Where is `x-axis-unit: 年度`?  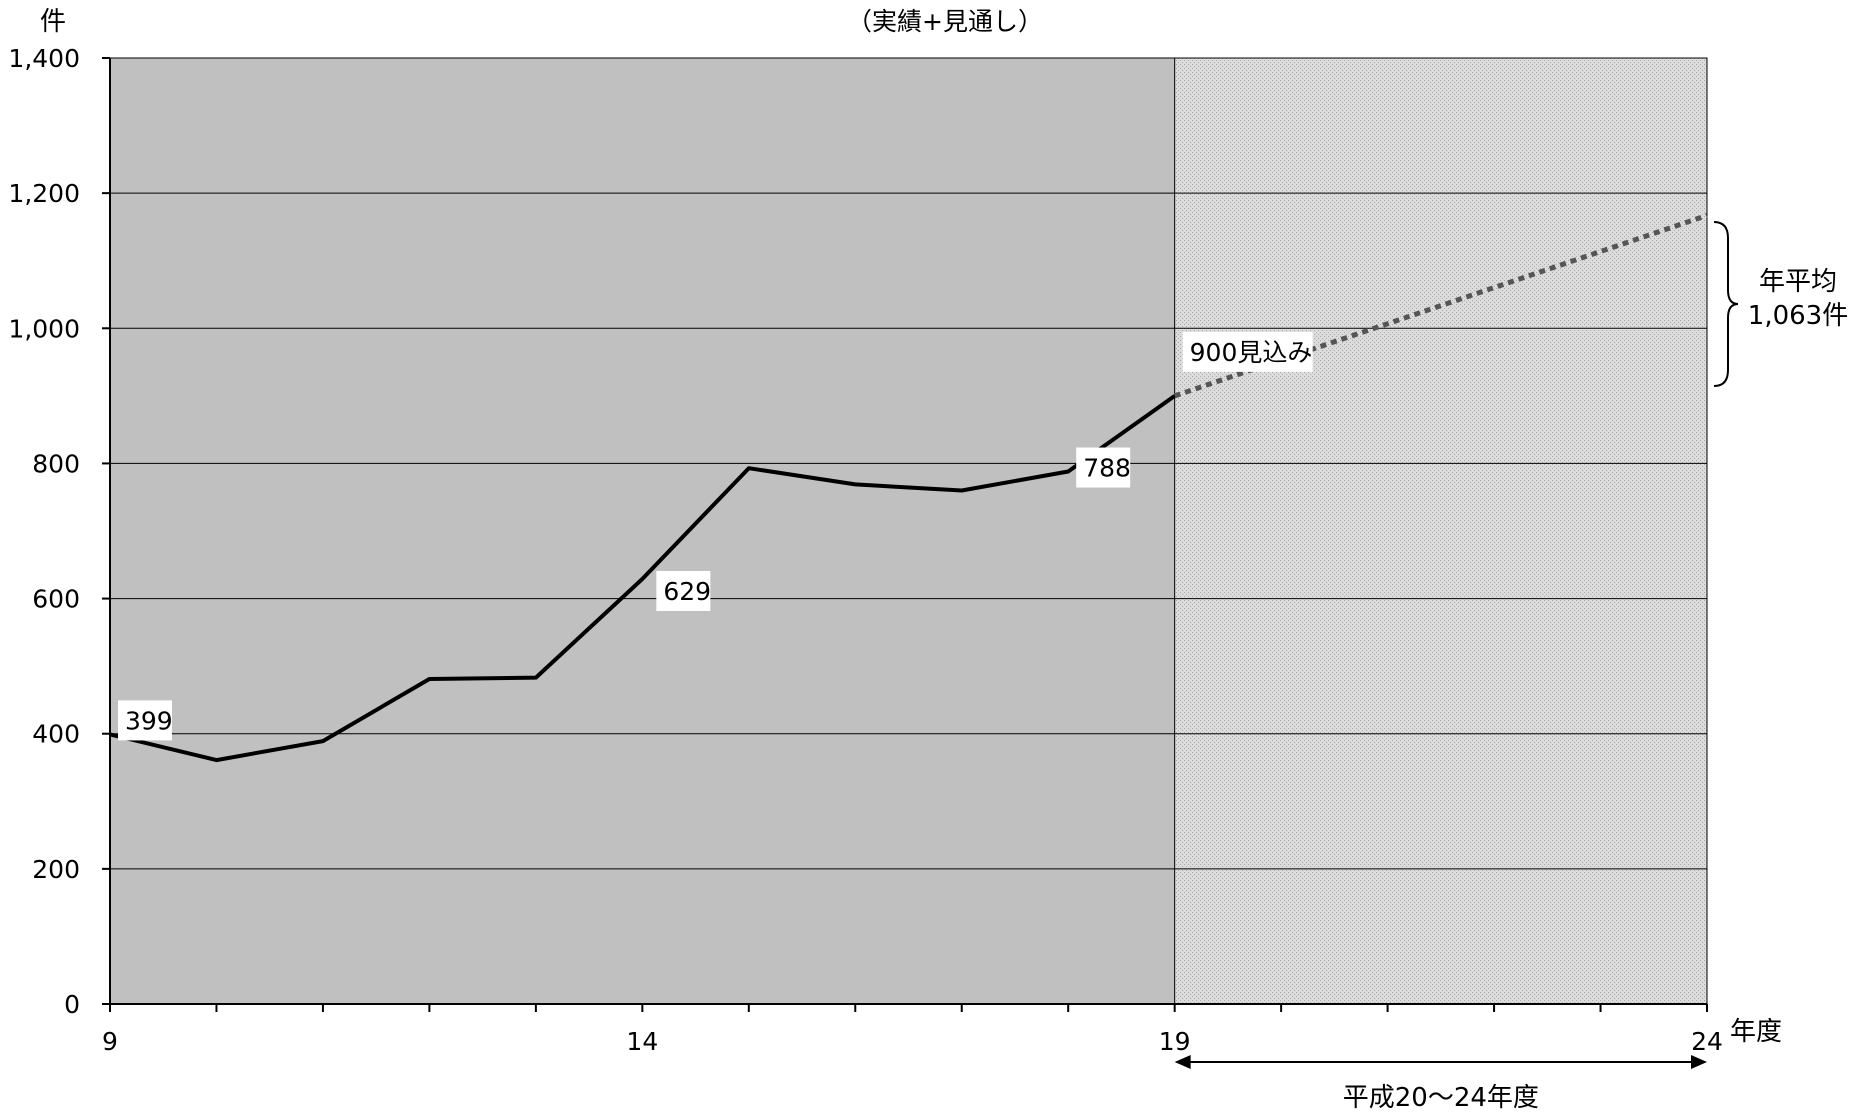
x-axis-unit: 年度 is located at coordinates (1756, 1032).